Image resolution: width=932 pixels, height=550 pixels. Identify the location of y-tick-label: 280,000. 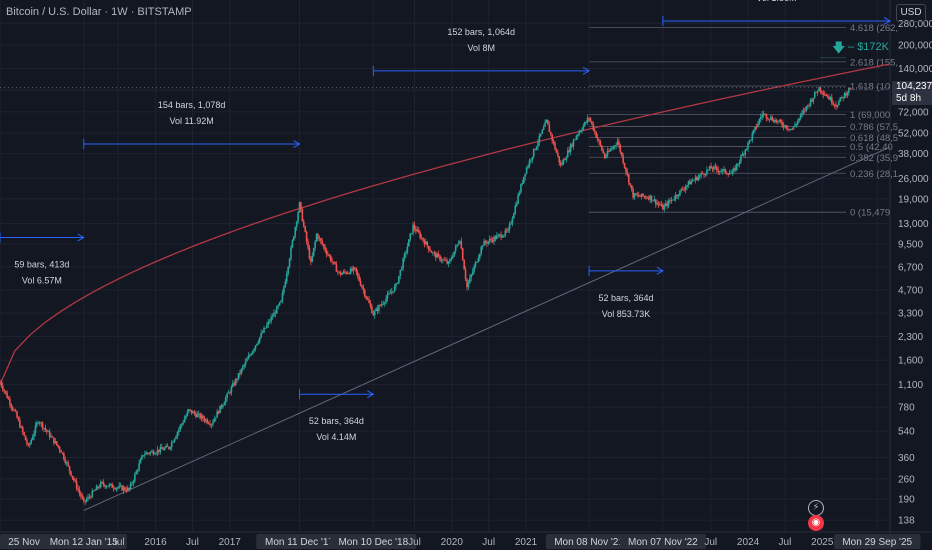
(915, 24).